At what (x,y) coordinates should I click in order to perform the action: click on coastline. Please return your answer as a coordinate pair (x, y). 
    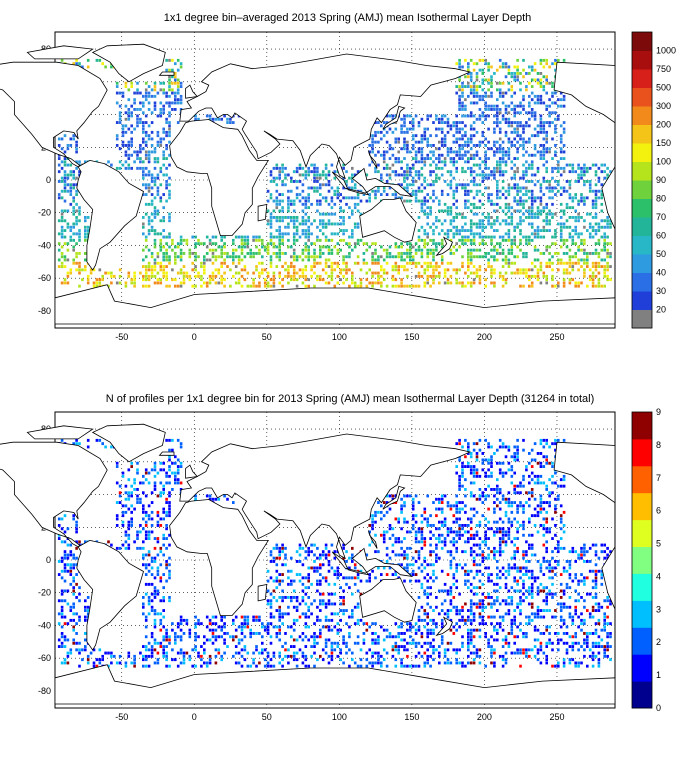
    Looking at the image, I should click on (608, 197).